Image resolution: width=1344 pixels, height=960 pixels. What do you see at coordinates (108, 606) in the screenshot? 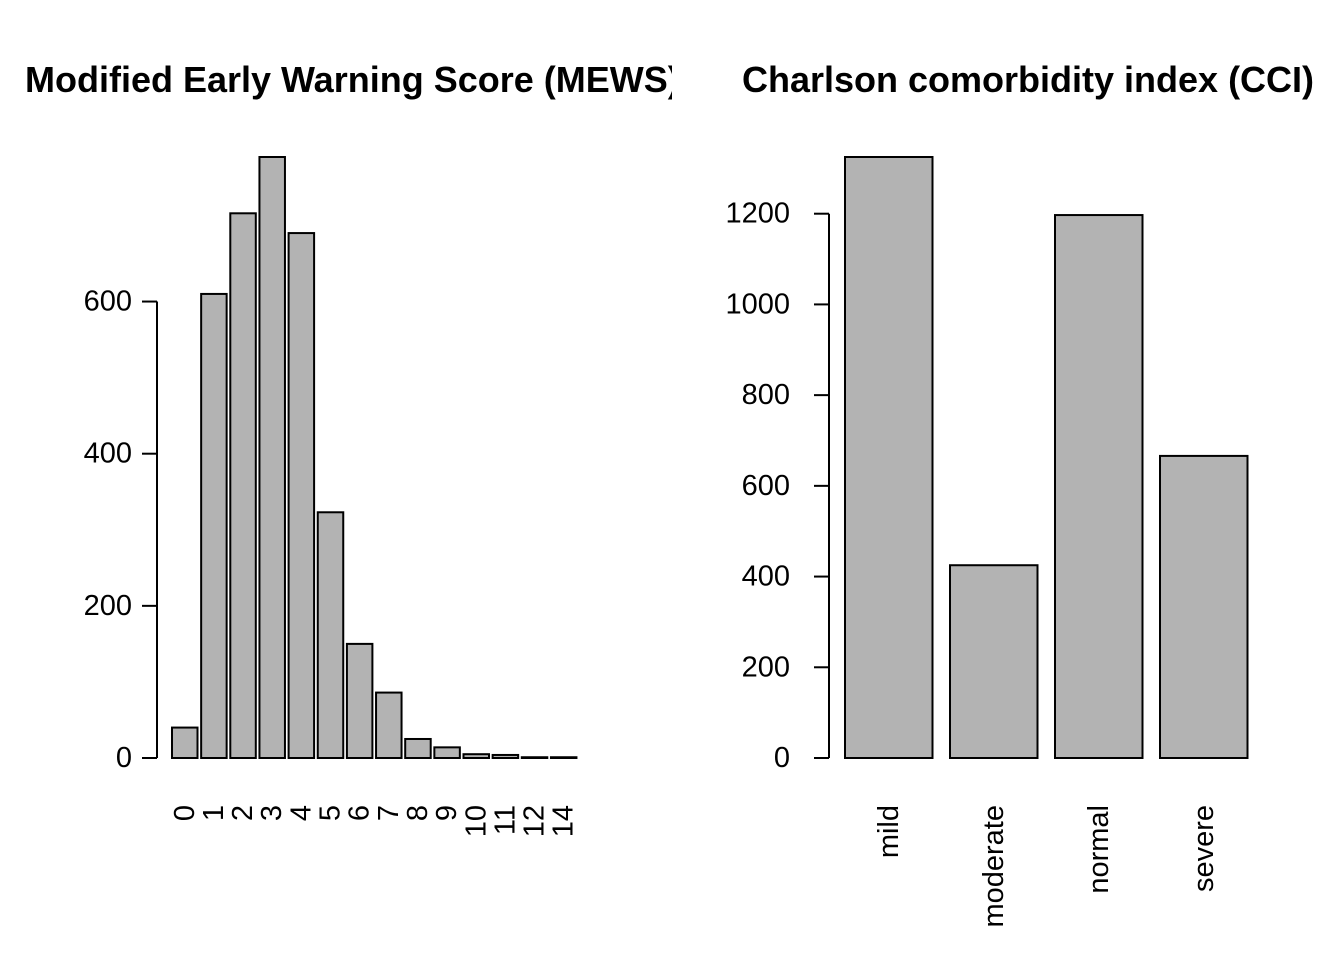
I see `mews-y-tick-label: 200` at bounding box center [108, 606].